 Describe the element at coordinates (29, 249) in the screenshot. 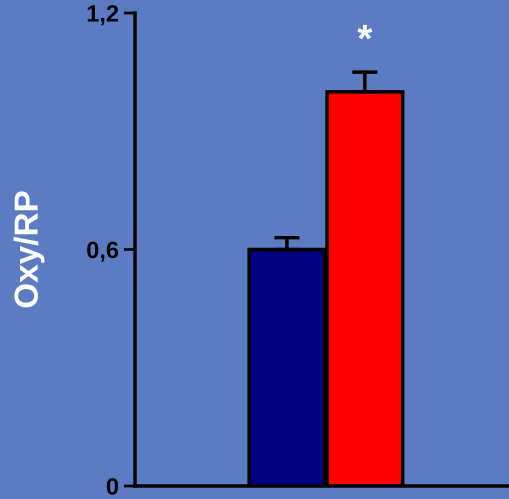

I see `y-axis-title: Oxy/RP` at that location.